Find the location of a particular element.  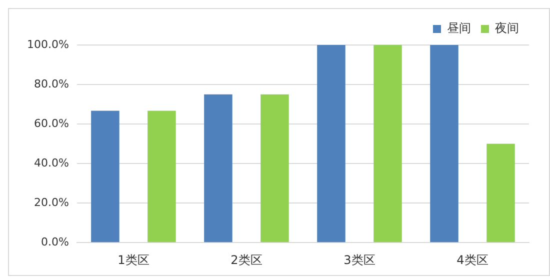

legend-label: 昼间 is located at coordinates (459, 28).